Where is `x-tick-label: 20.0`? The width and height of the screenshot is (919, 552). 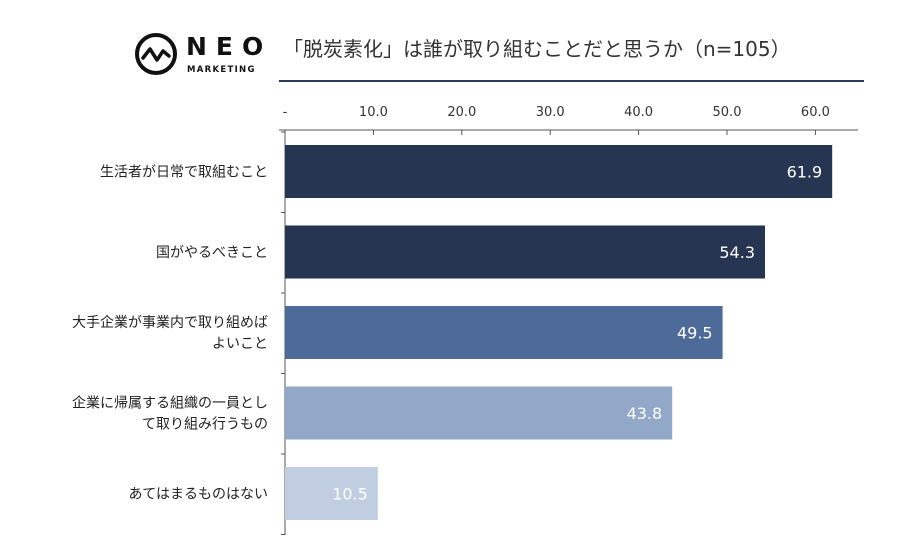 x-tick-label: 20.0 is located at coordinates (461, 112).